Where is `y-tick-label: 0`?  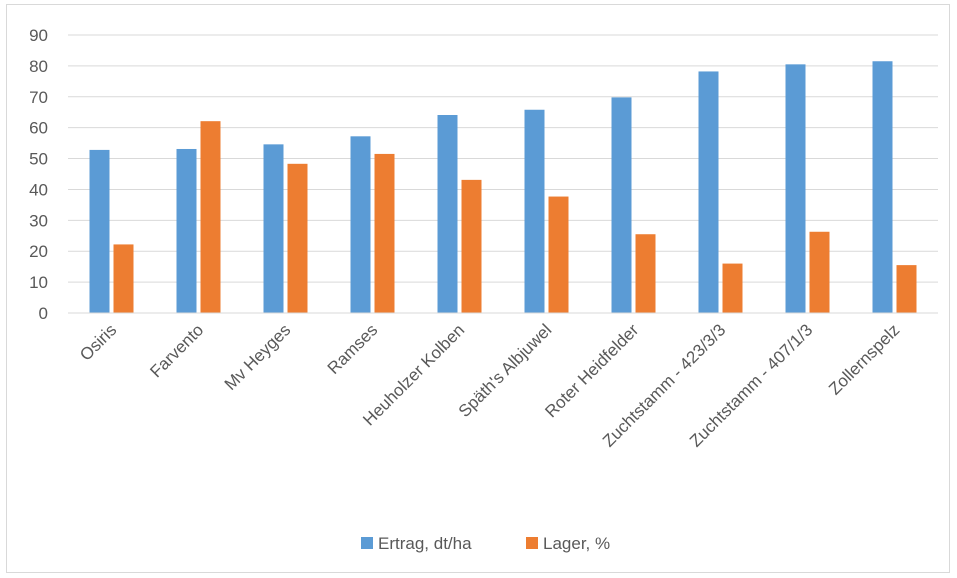 y-tick-label: 0 is located at coordinates (43, 313).